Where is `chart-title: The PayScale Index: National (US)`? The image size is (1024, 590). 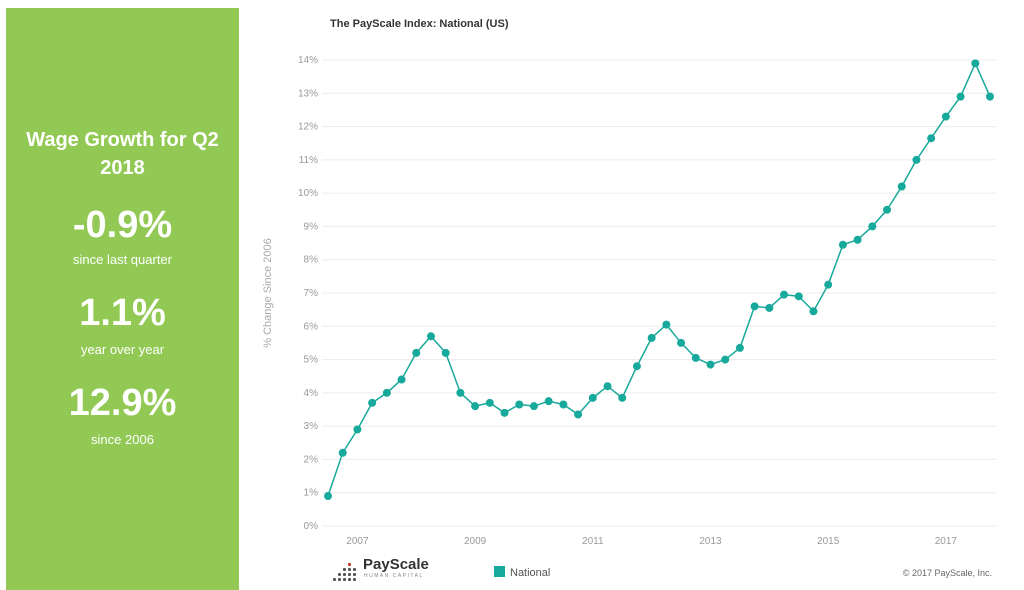
chart-title: The PayScale Index: National (US) is located at coordinates (419, 24).